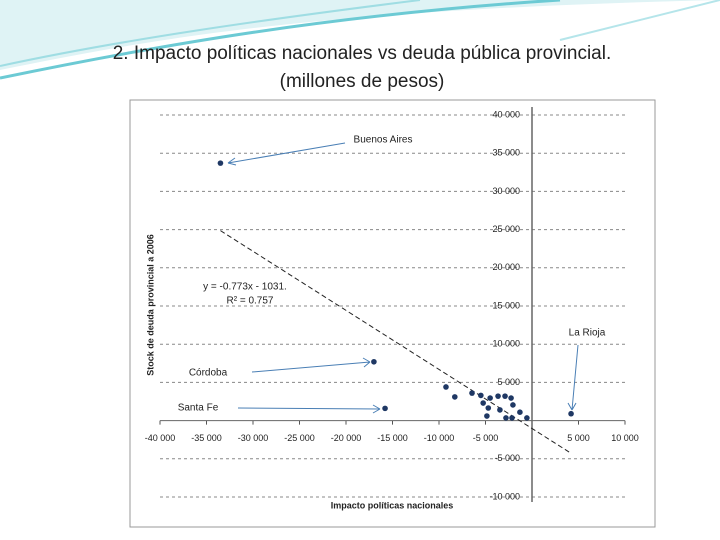  Describe the element at coordinates (578, 438) in the screenshot. I see `x-tick-label: 5 000` at that location.